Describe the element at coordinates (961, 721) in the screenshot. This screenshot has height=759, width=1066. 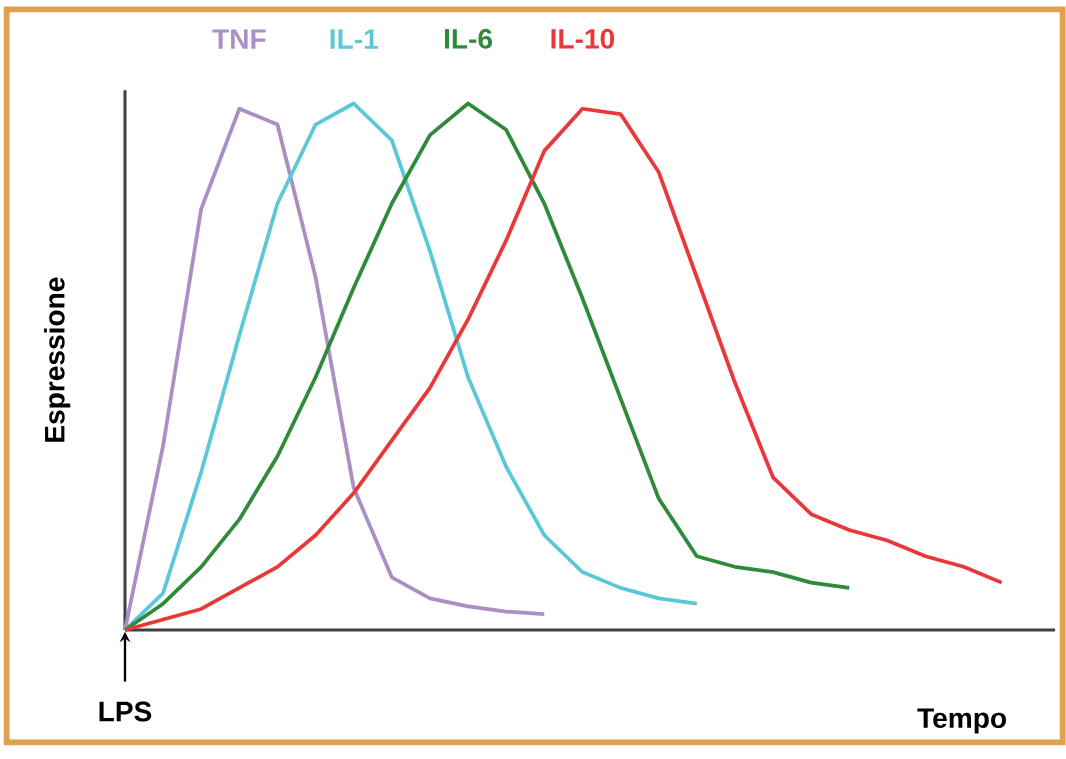
I see `x-axis-title: Tempo` at that location.